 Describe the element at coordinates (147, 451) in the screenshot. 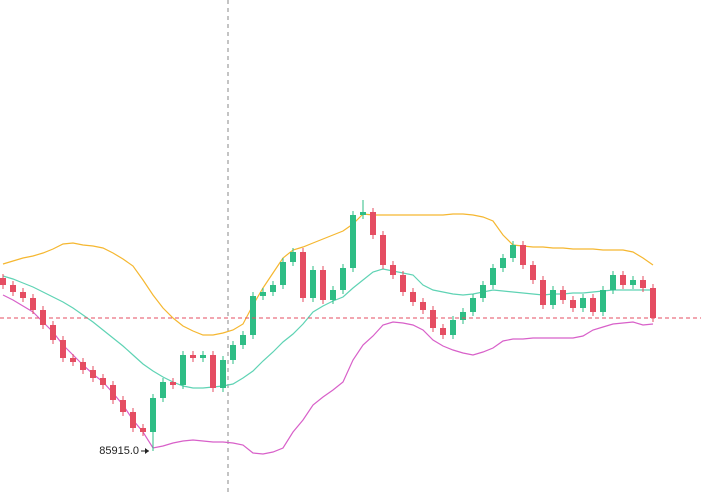

I see `annotation-arrowhead` at that location.